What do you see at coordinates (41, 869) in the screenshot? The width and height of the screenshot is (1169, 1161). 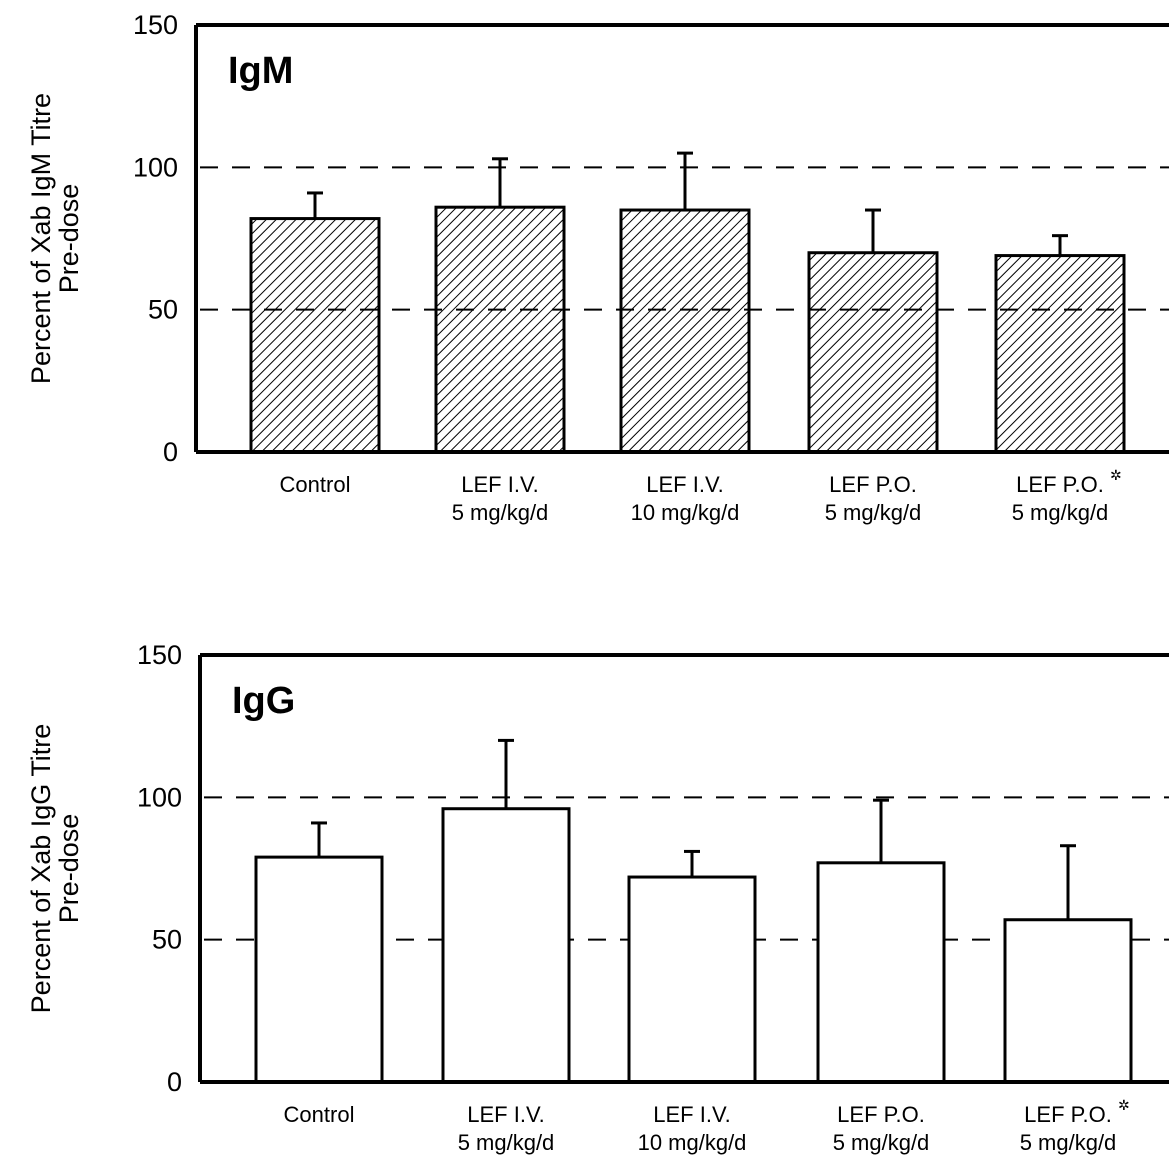 I see `panel1-y-axis-label: Percent of Xab IgG Titre` at bounding box center [41, 869].